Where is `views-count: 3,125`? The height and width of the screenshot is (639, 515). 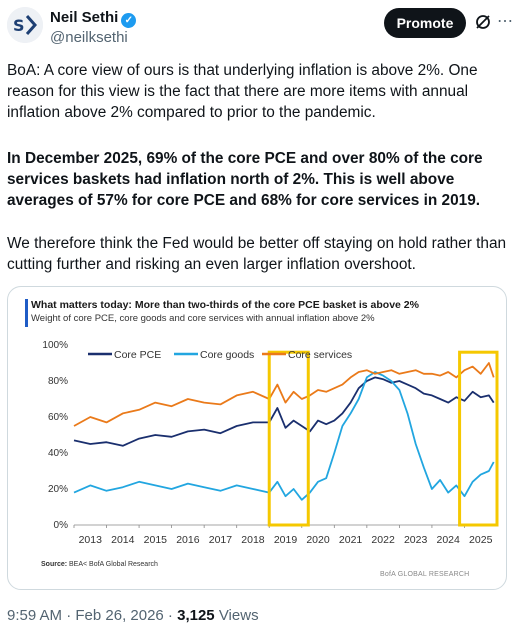
views-count: 3,125 is located at coordinates (196, 615).